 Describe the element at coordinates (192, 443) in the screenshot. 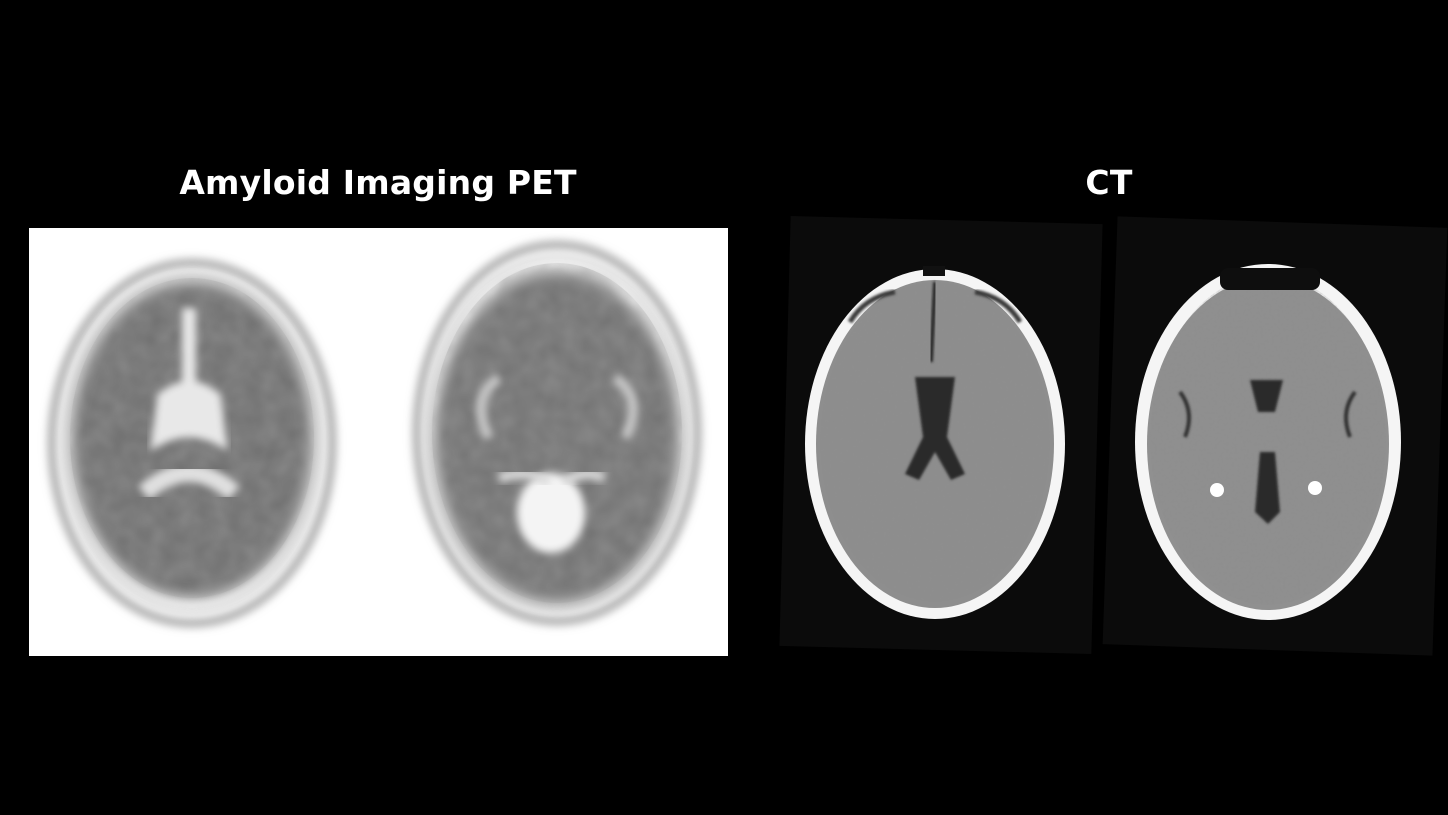

I see `pet-slice-left` at that location.